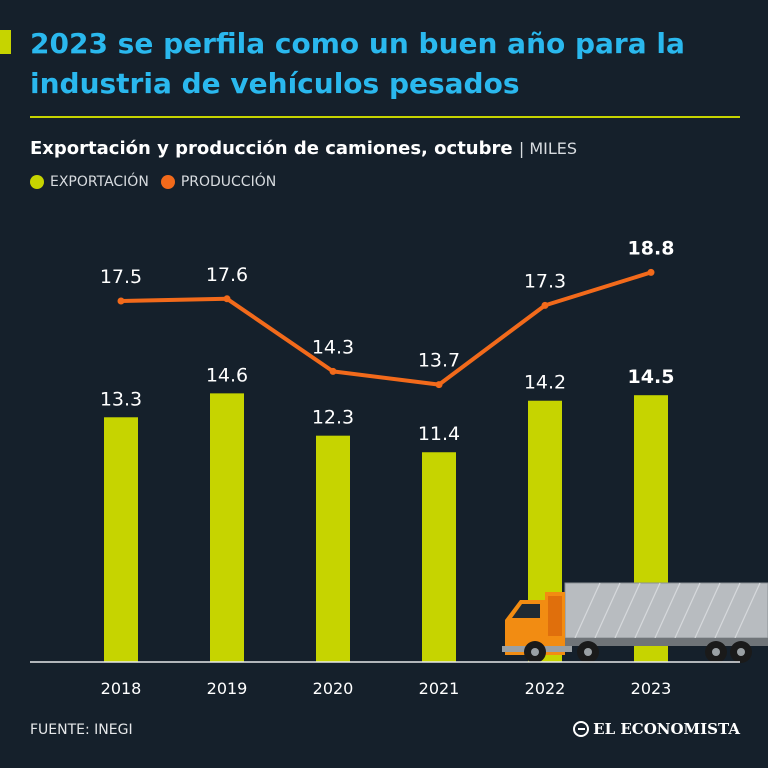 The width and height of the screenshot is (768, 768). I want to click on line-label-2022: 17.3, so click(545, 281).